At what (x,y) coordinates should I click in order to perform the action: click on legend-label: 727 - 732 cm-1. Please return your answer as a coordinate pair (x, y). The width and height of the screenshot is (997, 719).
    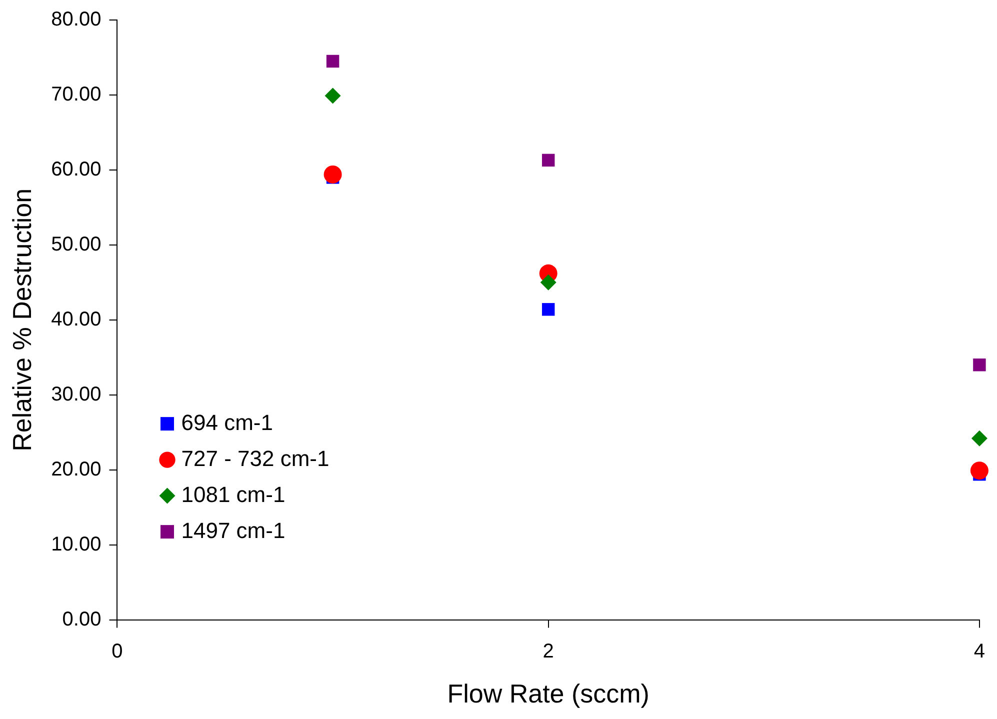
    Looking at the image, I should click on (255, 458).